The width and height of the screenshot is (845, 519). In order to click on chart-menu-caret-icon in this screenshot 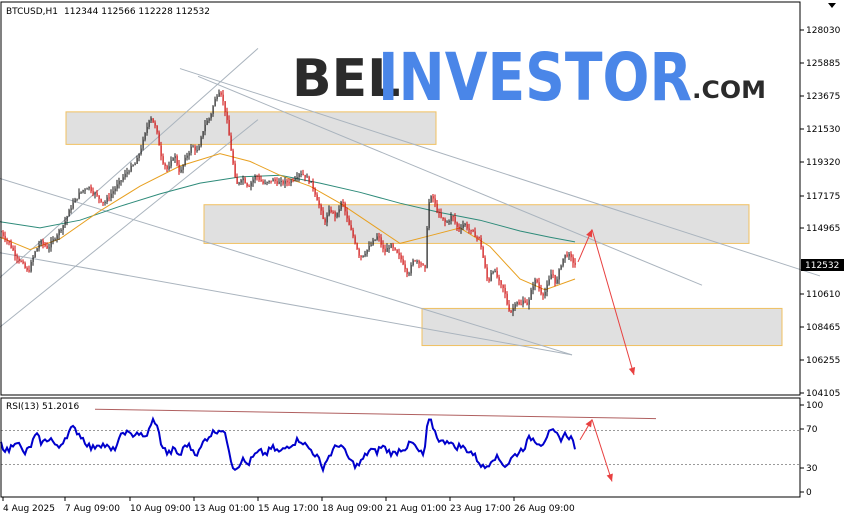, I will do `click(832, 5)`.